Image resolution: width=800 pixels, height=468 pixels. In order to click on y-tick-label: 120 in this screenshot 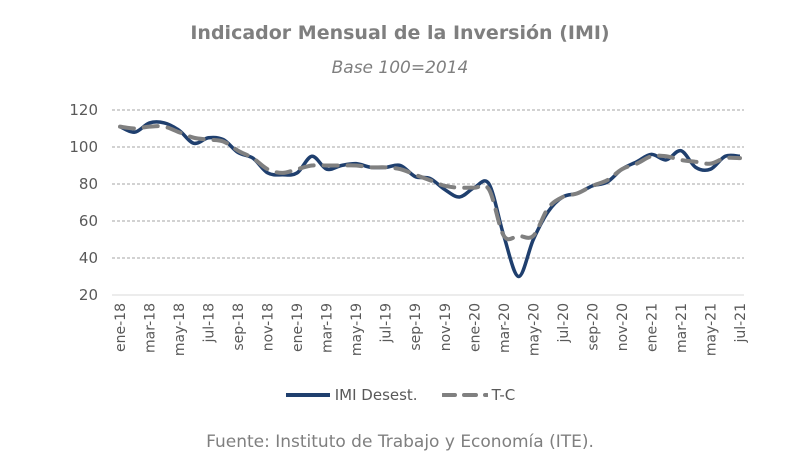, I will do `click(83, 110)`.